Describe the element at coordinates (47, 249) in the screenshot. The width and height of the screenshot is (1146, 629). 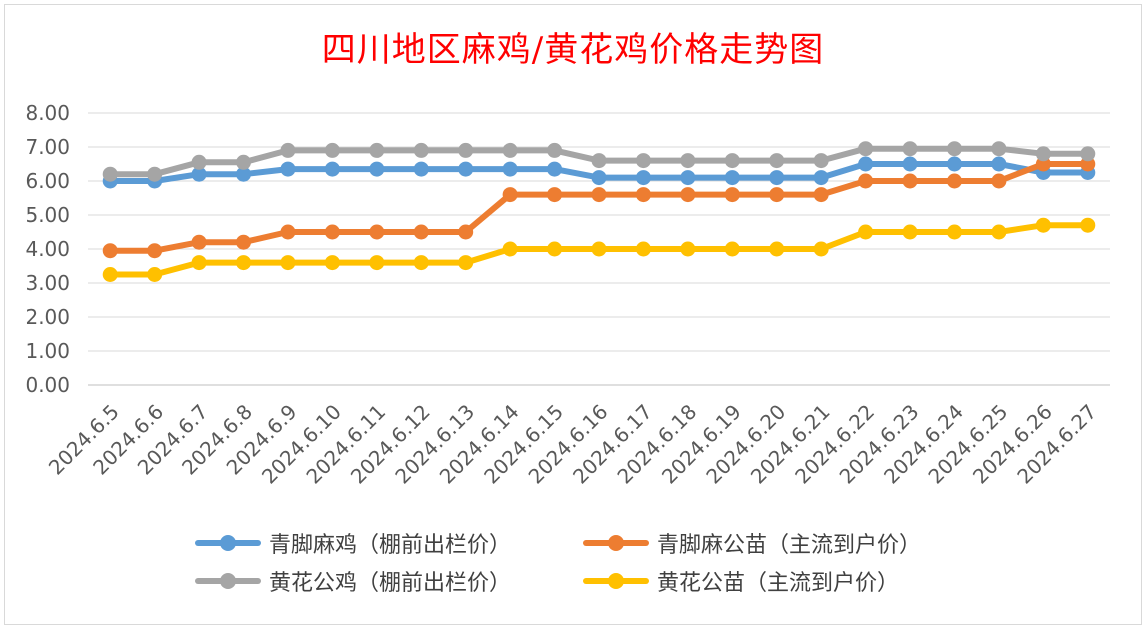
I see `y-tick-label: 4.00` at that location.